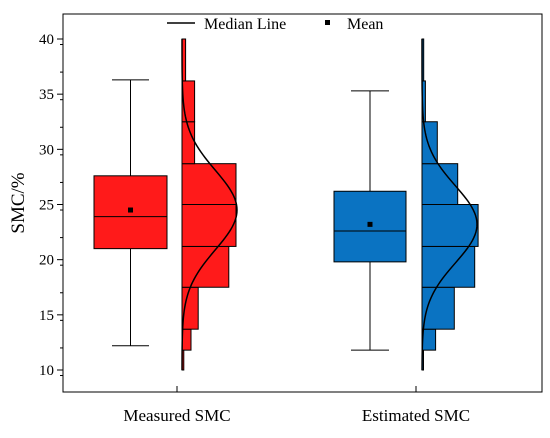  I want to click on x-tick-label: Measured SMC, so click(176, 415).